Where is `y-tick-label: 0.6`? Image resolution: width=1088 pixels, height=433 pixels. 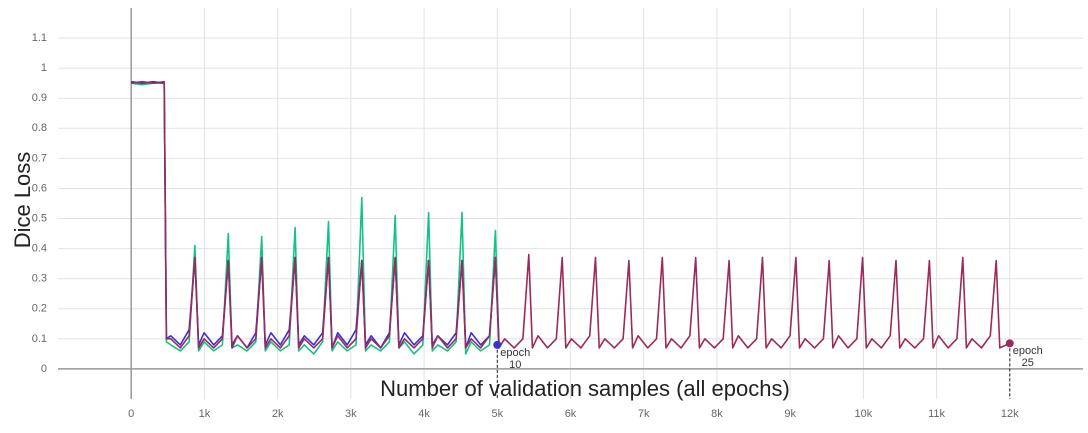
y-tick-label: 0.6 is located at coordinates (39, 188).